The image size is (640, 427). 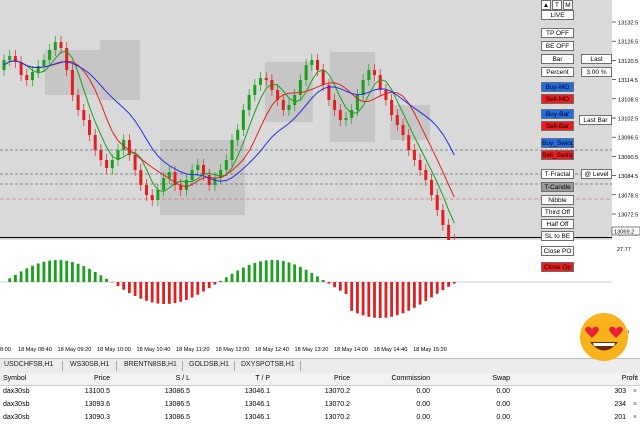 What do you see at coordinates (596, 59) in the screenshot?
I see `last-button: Last` at bounding box center [596, 59].